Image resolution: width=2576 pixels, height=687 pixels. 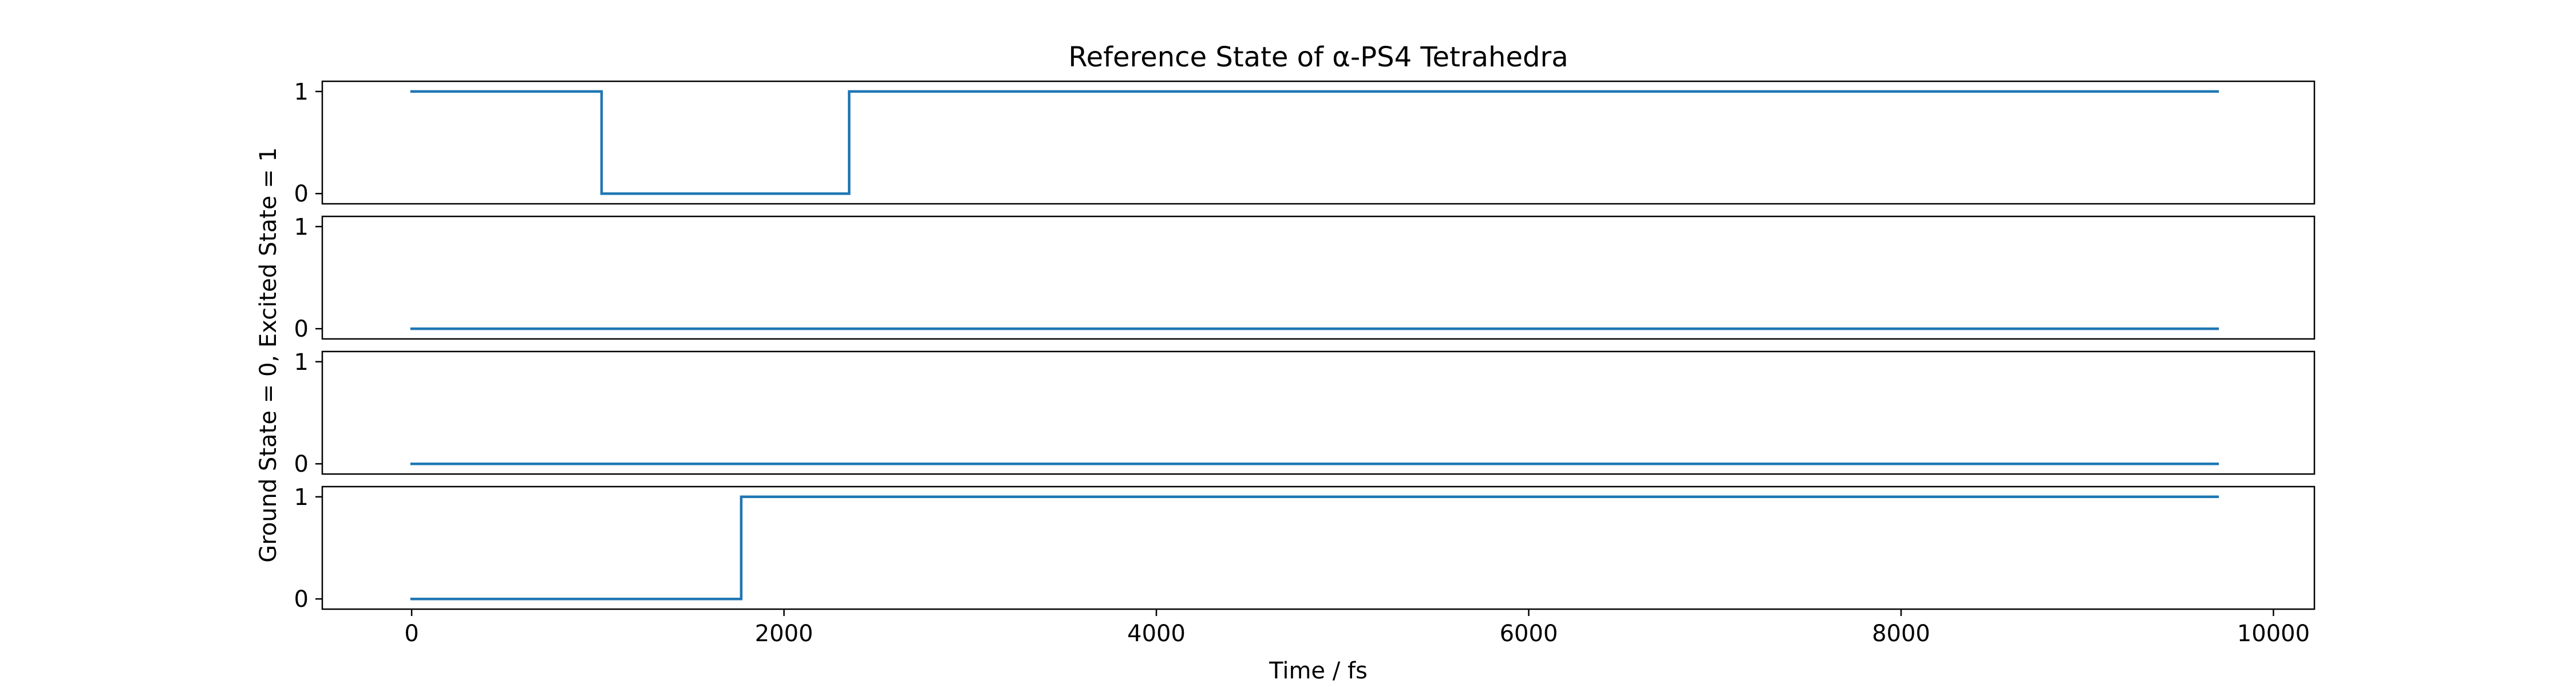 I want to click on x-tick-label: 4000, so click(x=1156, y=634).